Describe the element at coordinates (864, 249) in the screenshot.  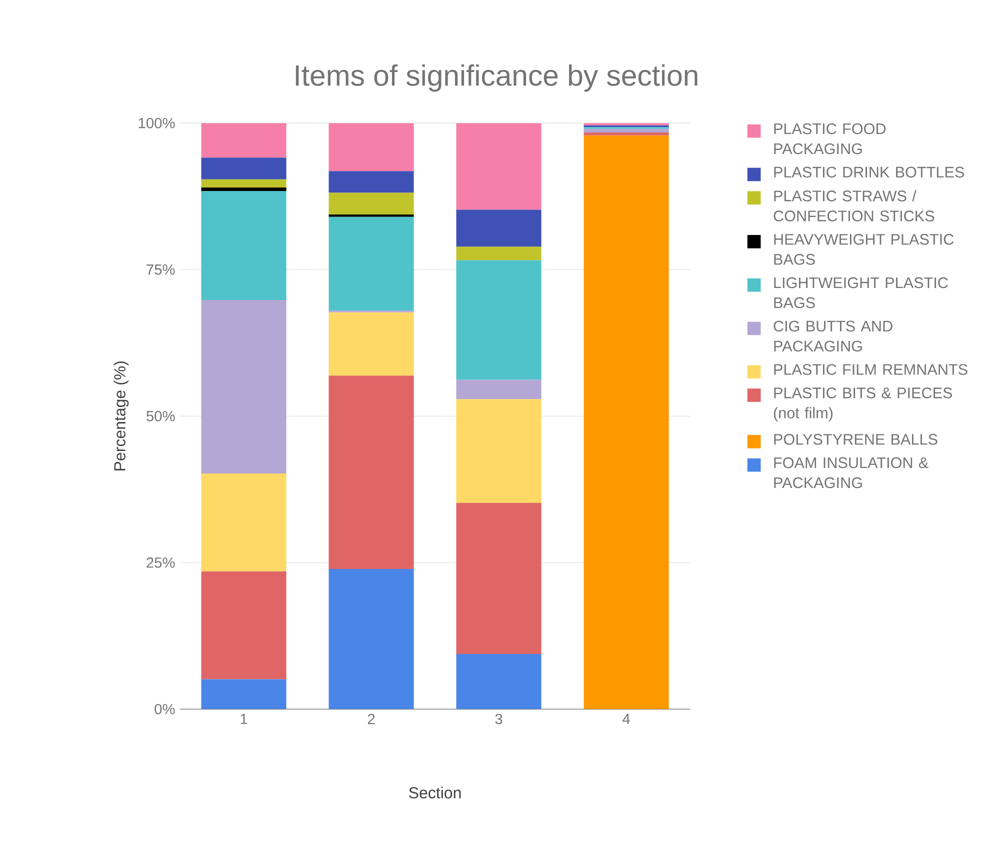
I see `legend-label: HEAVYWEIGHT PLASTIC BAGS` at that location.